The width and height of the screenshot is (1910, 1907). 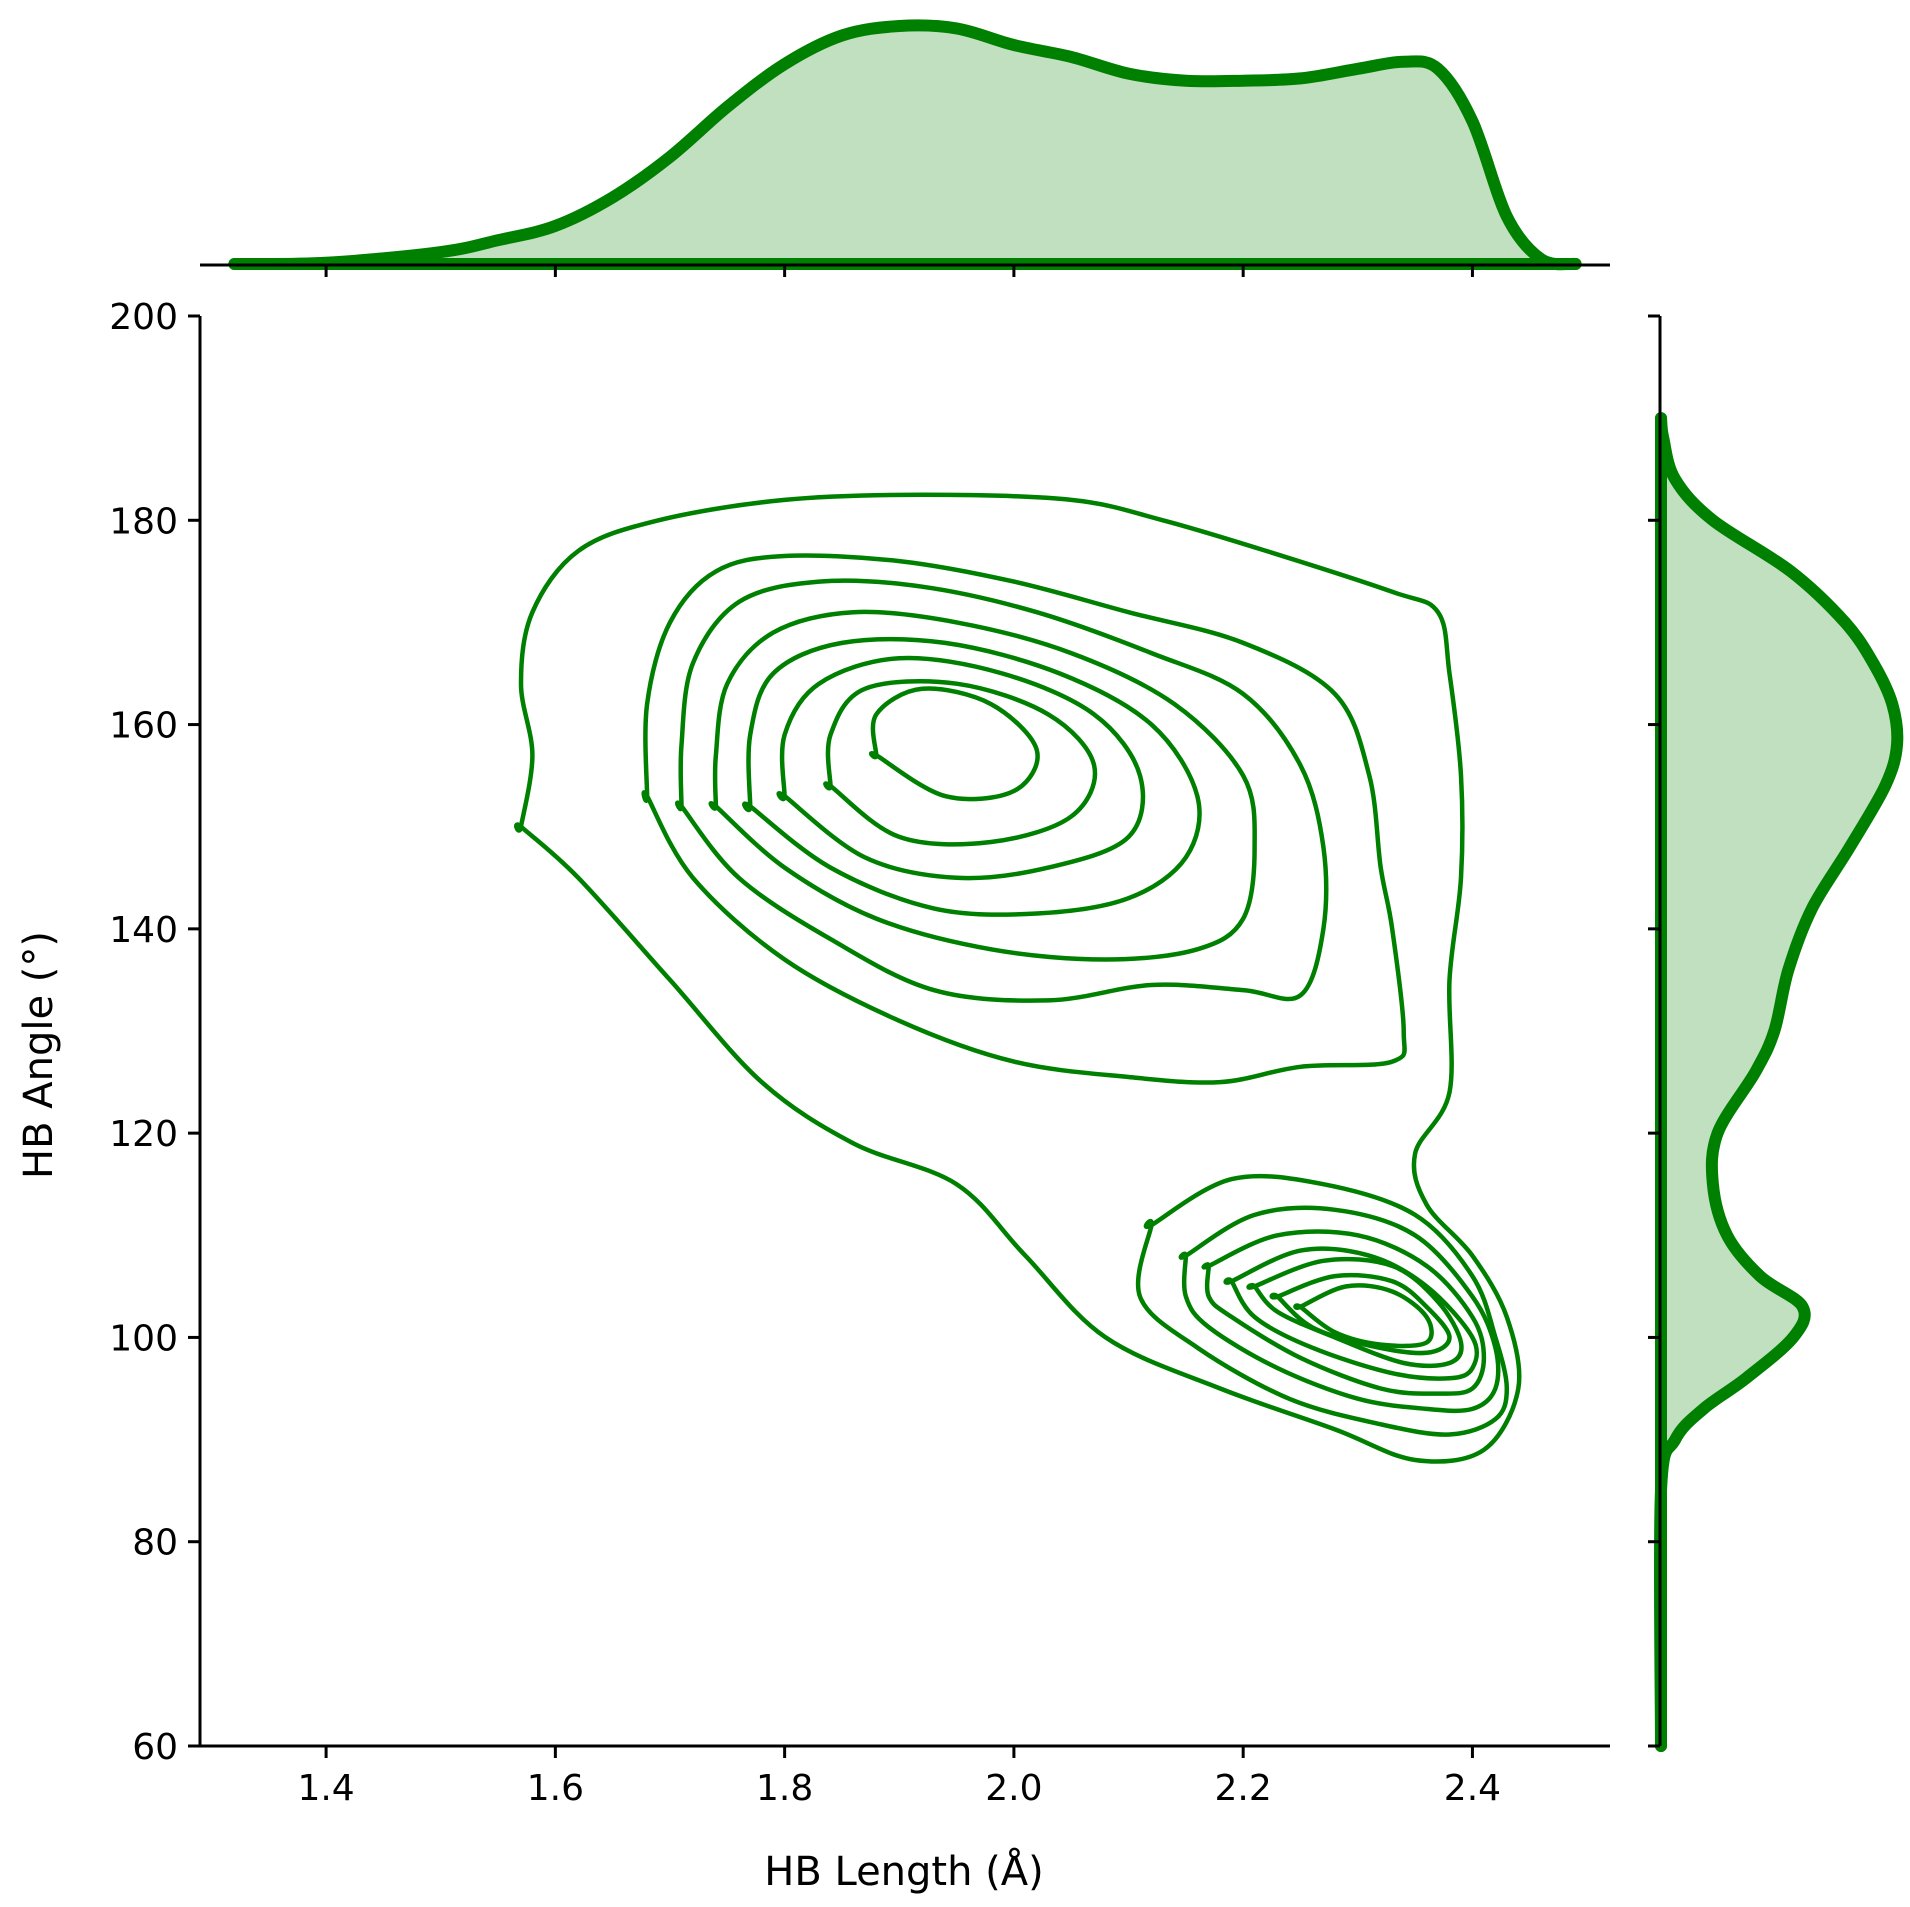 I want to click on marginal-x-curve, so click(x=905, y=145).